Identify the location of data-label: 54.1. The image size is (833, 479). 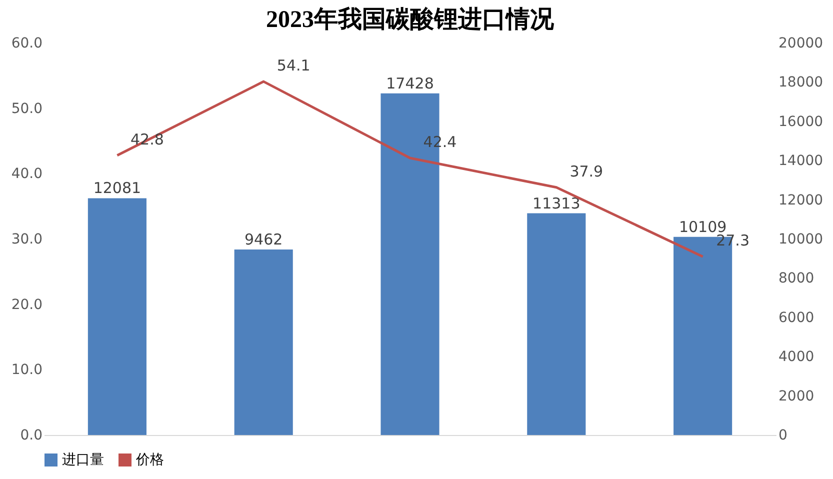
(293, 65).